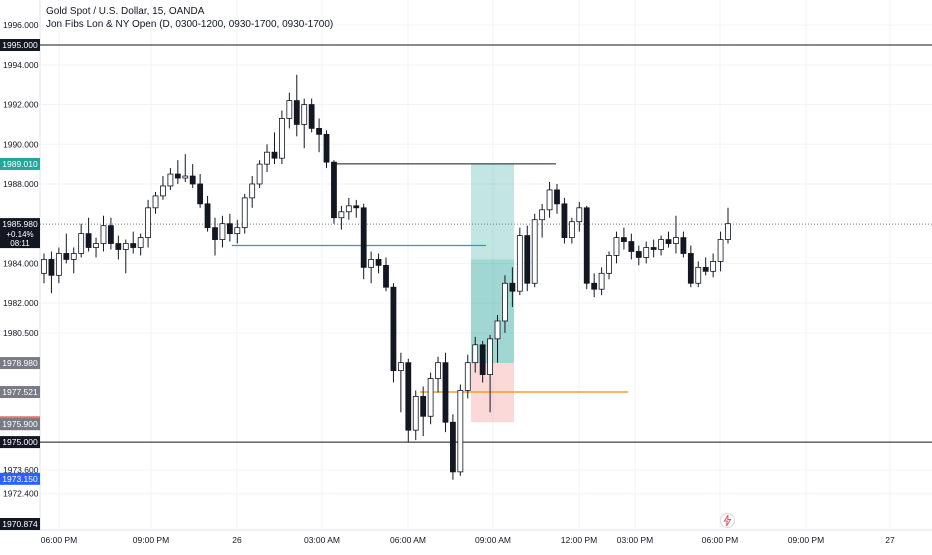 The height and width of the screenshot is (555, 932). What do you see at coordinates (20, 275) in the screenshot?
I see `price-axis` at bounding box center [20, 275].